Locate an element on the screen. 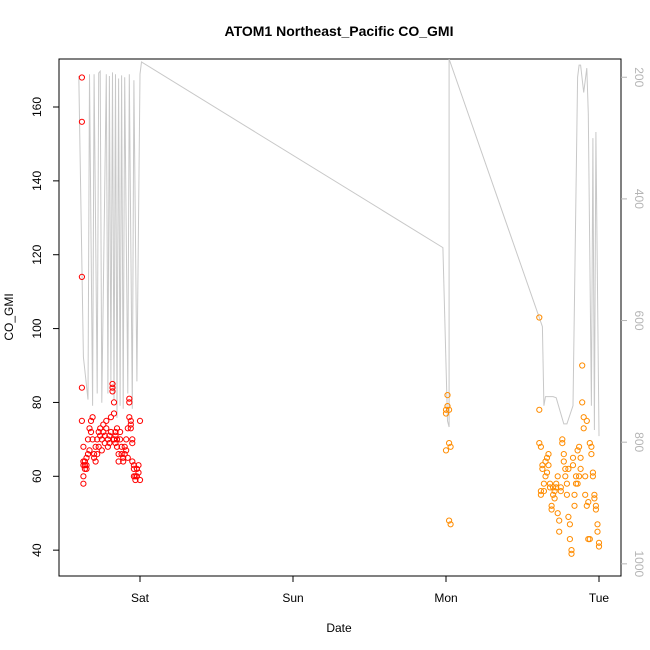  x-axis: Sat Sun Mon Tue is located at coordinates (370, 590).